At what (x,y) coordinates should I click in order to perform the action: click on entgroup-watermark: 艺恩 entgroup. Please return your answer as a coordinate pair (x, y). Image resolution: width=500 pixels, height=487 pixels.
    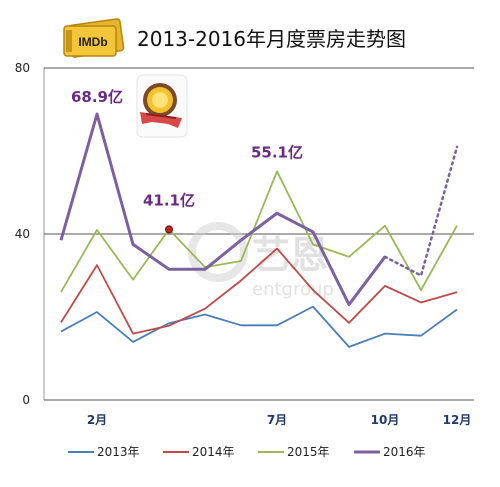
    Looking at the image, I should click on (261, 261).